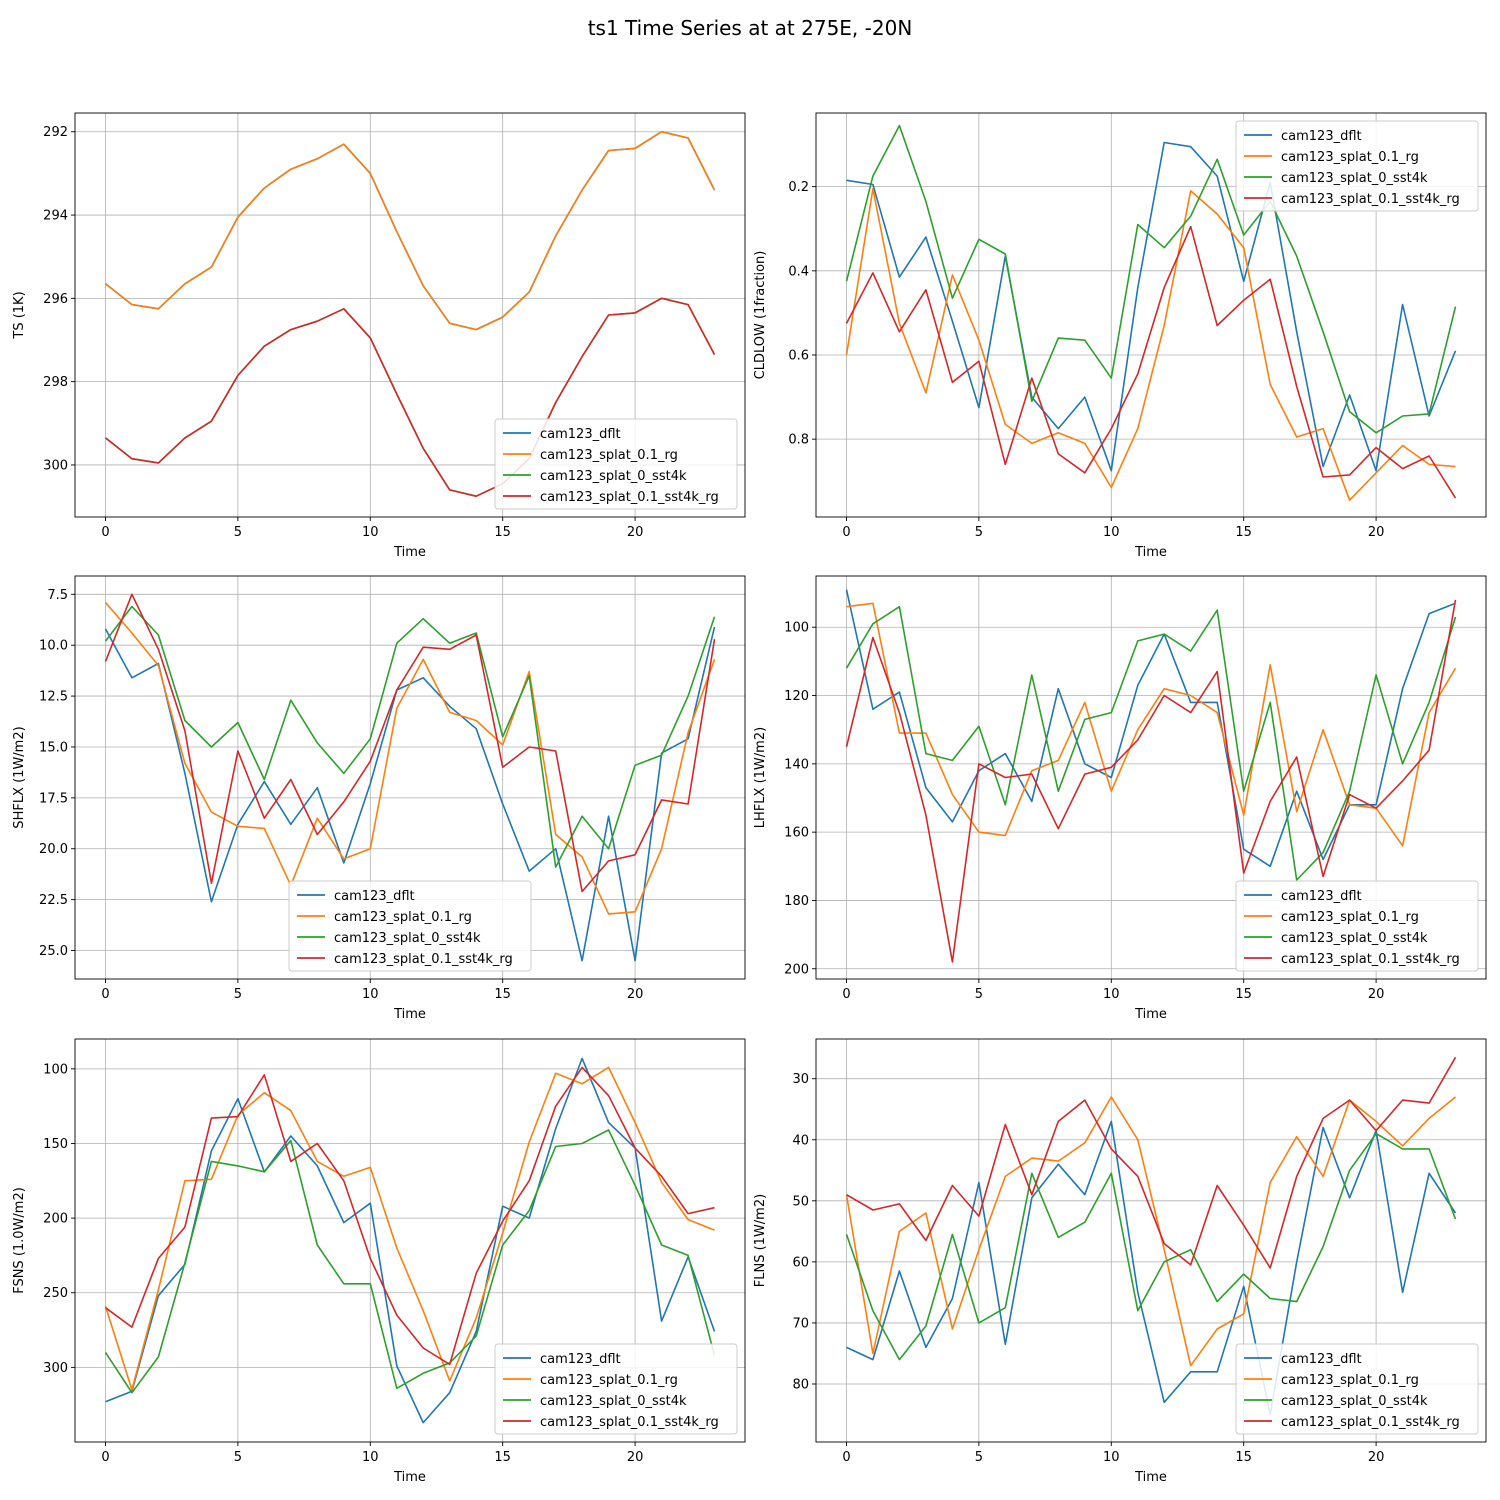 The height and width of the screenshot is (1500, 1500). Describe the element at coordinates (53, 747) in the screenshot. I see `y-tick-label: 15.0` at that location.